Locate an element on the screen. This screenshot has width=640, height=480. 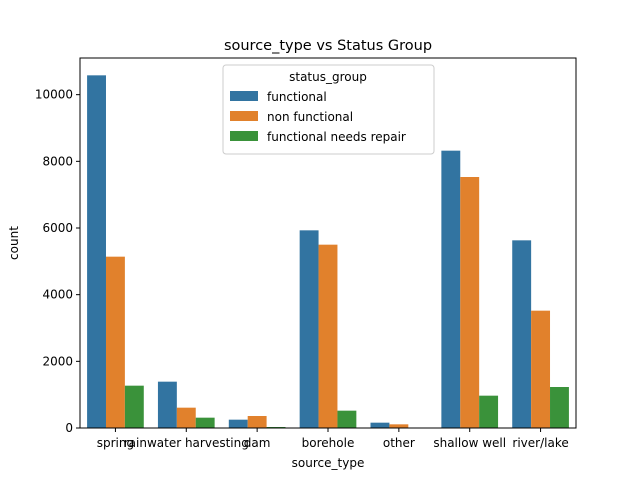
y-tick-label: 8000 is located at coordinates (57, 161).